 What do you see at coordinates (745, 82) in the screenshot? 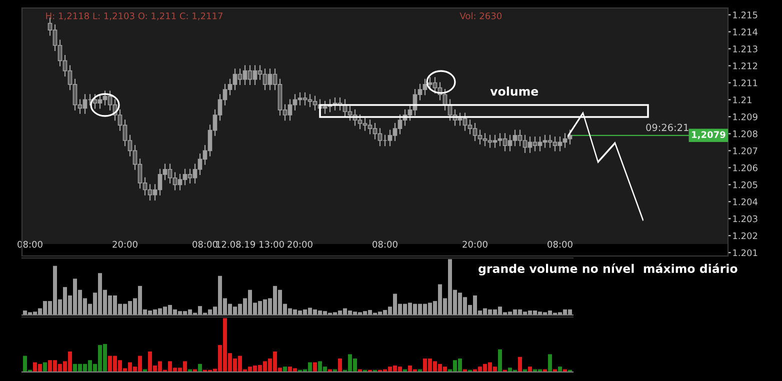
I see `y-tick-label: 1.211` at bounding box center [745, 82].